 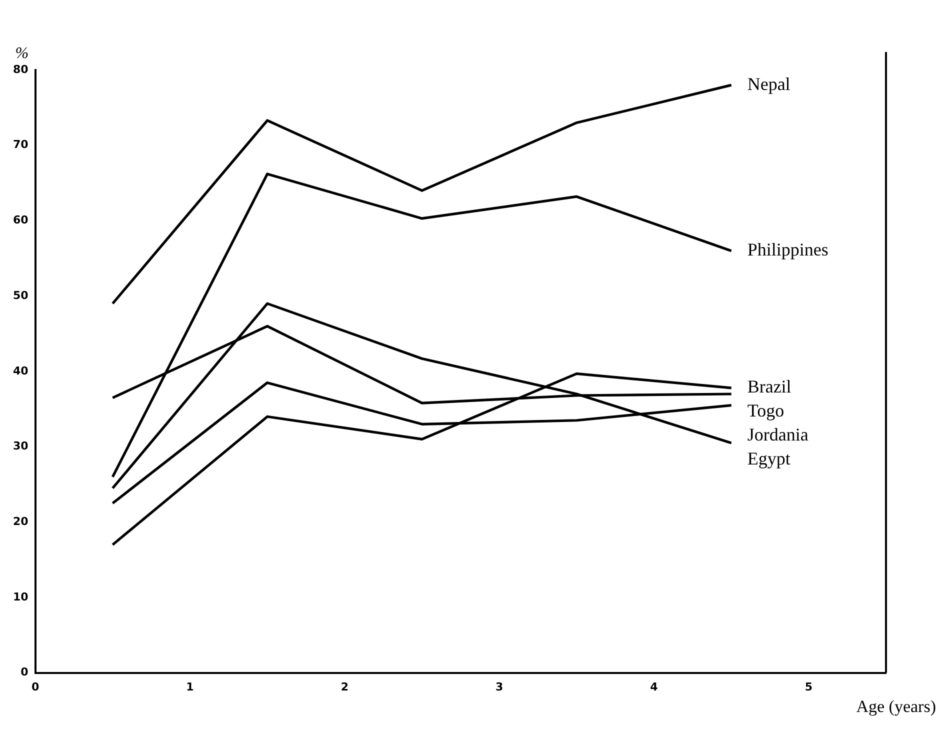 What do you see at coordinates (896, 706) in the screenshot?
I see `x-axis-title: Age (years)` at bounding box center [896, 706].